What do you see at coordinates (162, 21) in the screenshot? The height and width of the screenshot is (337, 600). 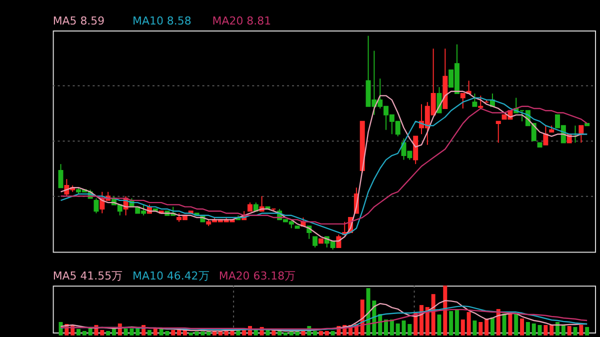 I see `text: MA10 8.58` at bounding box center [162, 21].